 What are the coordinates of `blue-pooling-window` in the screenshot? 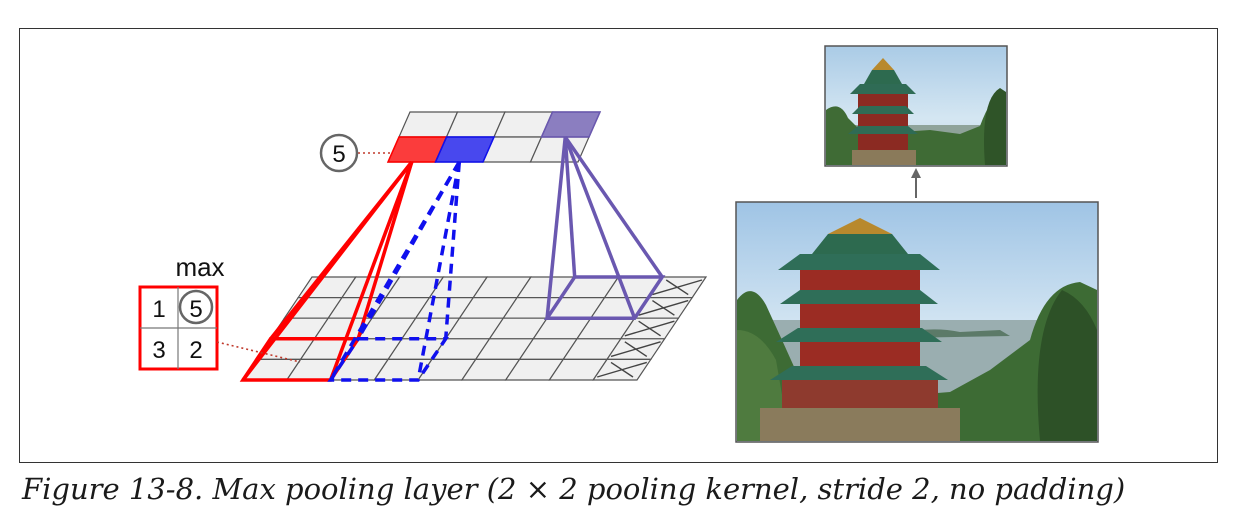 It's located at (411, 259).